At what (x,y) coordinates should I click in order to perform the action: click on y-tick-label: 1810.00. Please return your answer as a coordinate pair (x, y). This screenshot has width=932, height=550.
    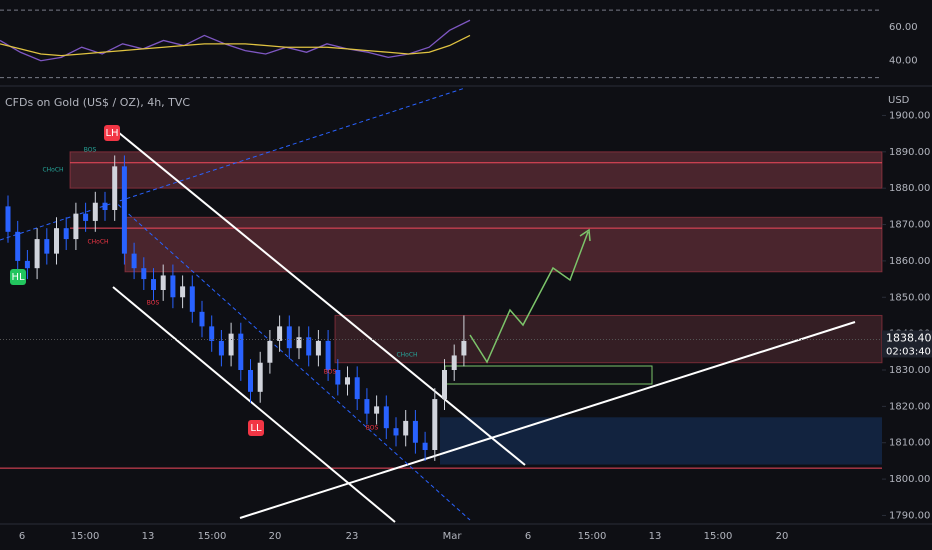
    Looking at the image, I should click on (909, 443).